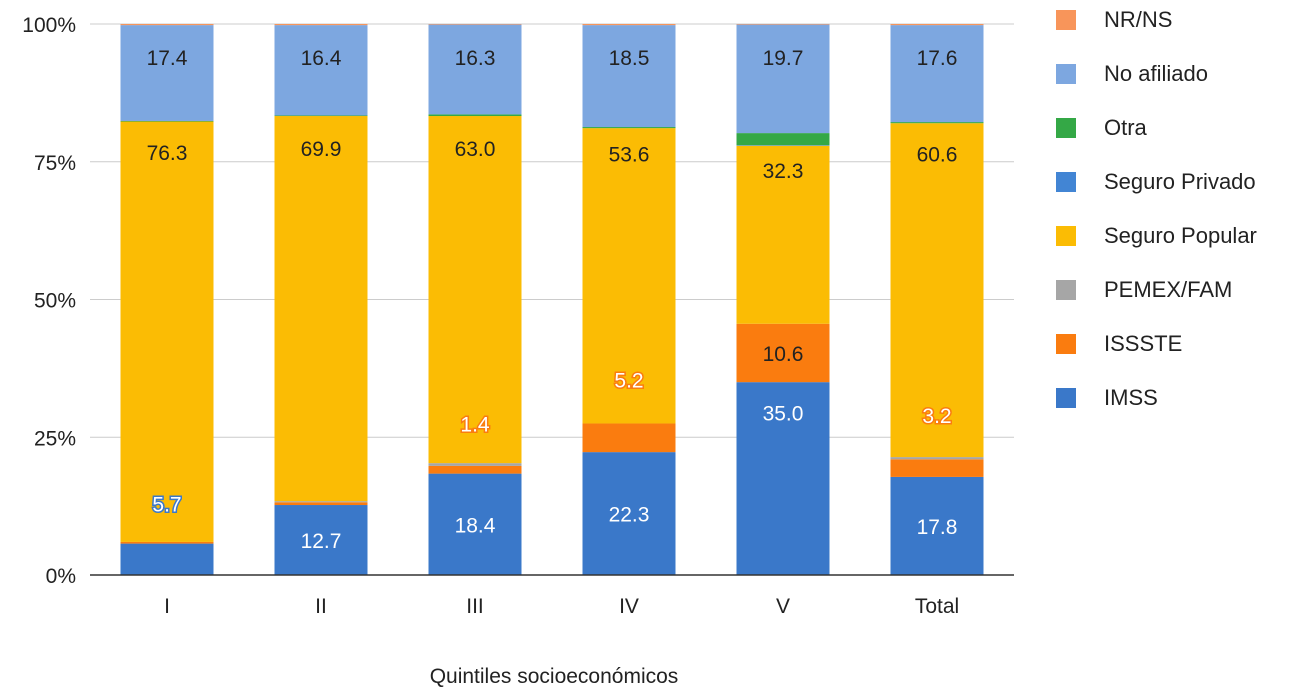 Image resolution: width=1302 pixels, height=689 pixels. I want to click on data-label: 17.8, so click(937, 527).